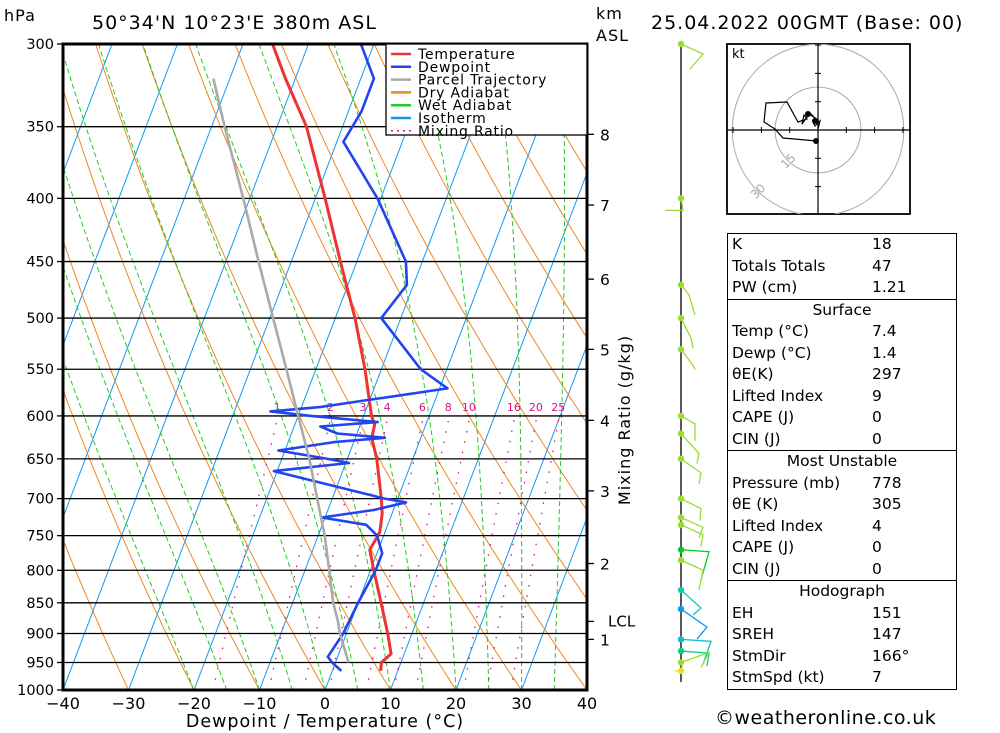 The height and width of the screenshot is (733, 1000). What do you see at coordinates (826, 718) in the screenshot?
I see `copyright-link: ©weatheronline.co.uk` at bounding box center [826, 718].